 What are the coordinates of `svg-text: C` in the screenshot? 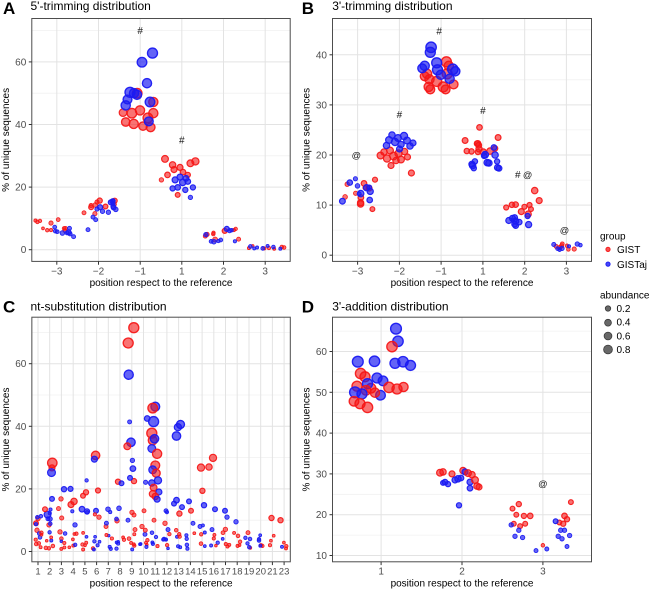 It's located at (9, 306).